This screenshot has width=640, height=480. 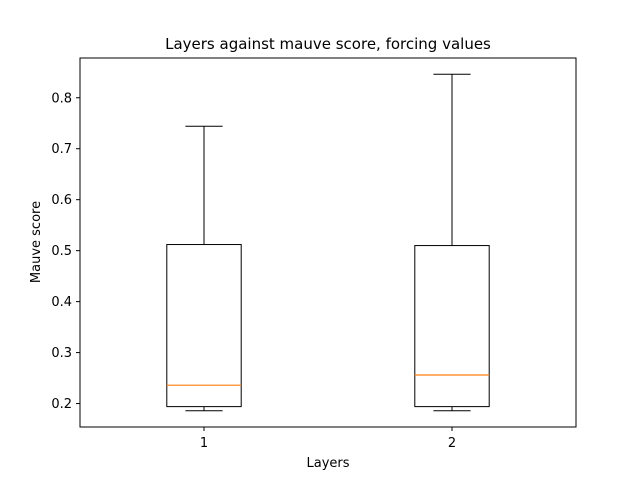 I want to click on y-tick-label: 0.2, so click(x=61, y=404).